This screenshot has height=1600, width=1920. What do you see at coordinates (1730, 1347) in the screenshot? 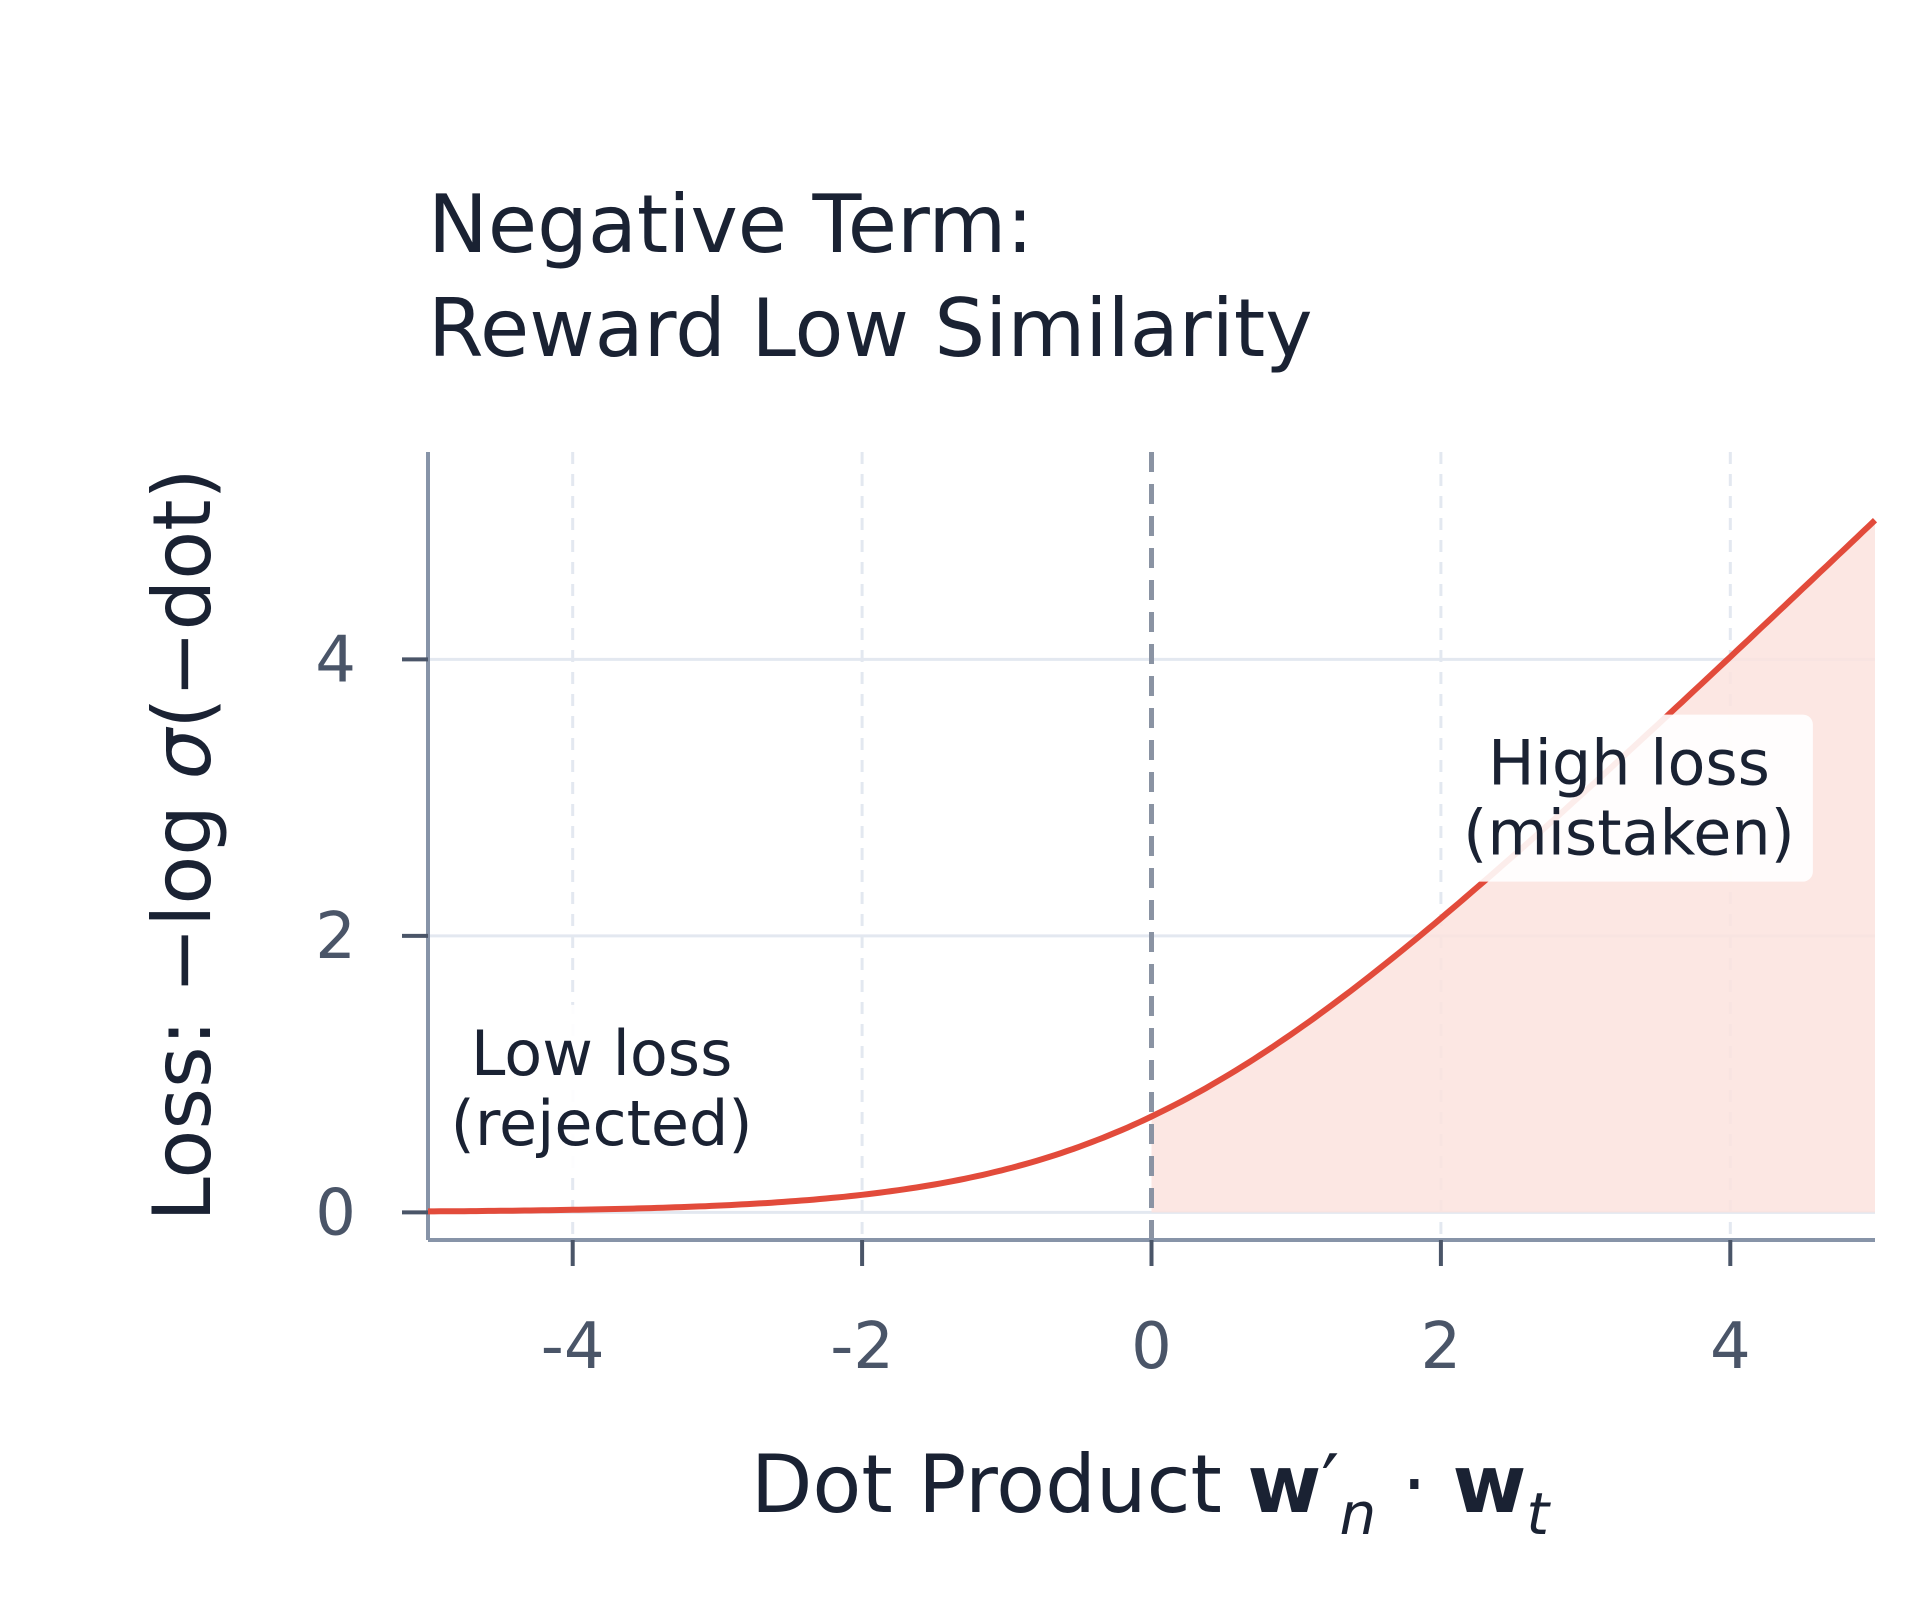
I see `x-tick-label: 4` at bounding box center [1730, 1347].